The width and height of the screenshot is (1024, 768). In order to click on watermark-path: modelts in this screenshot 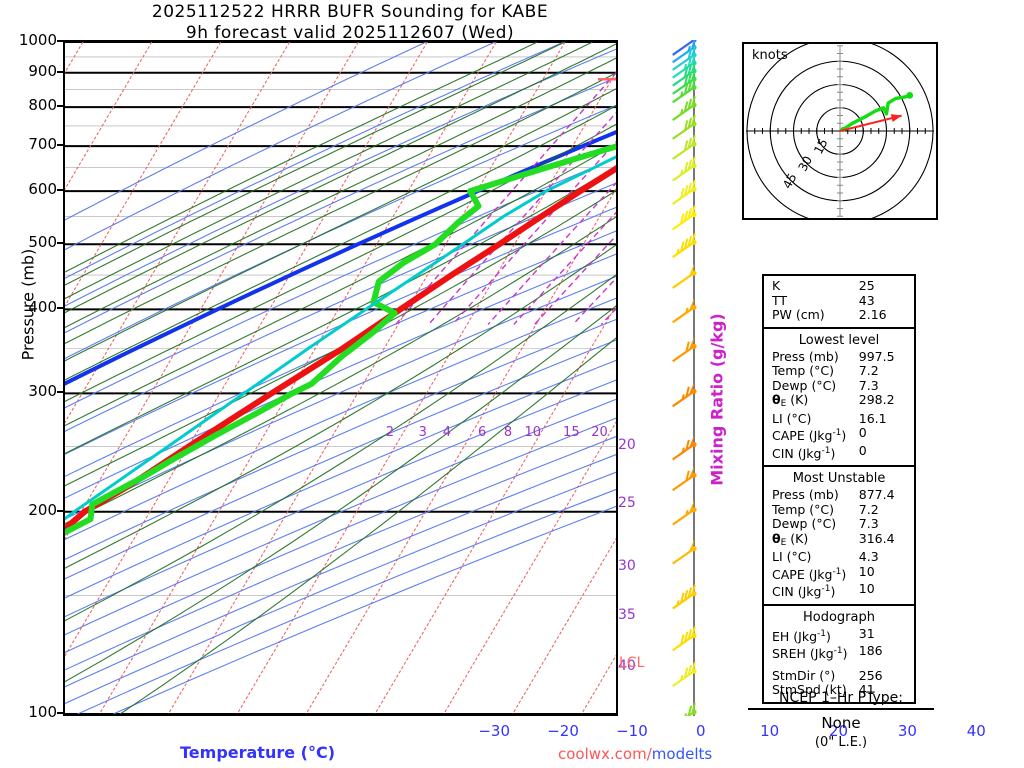, I will do `click(682, 754)`.